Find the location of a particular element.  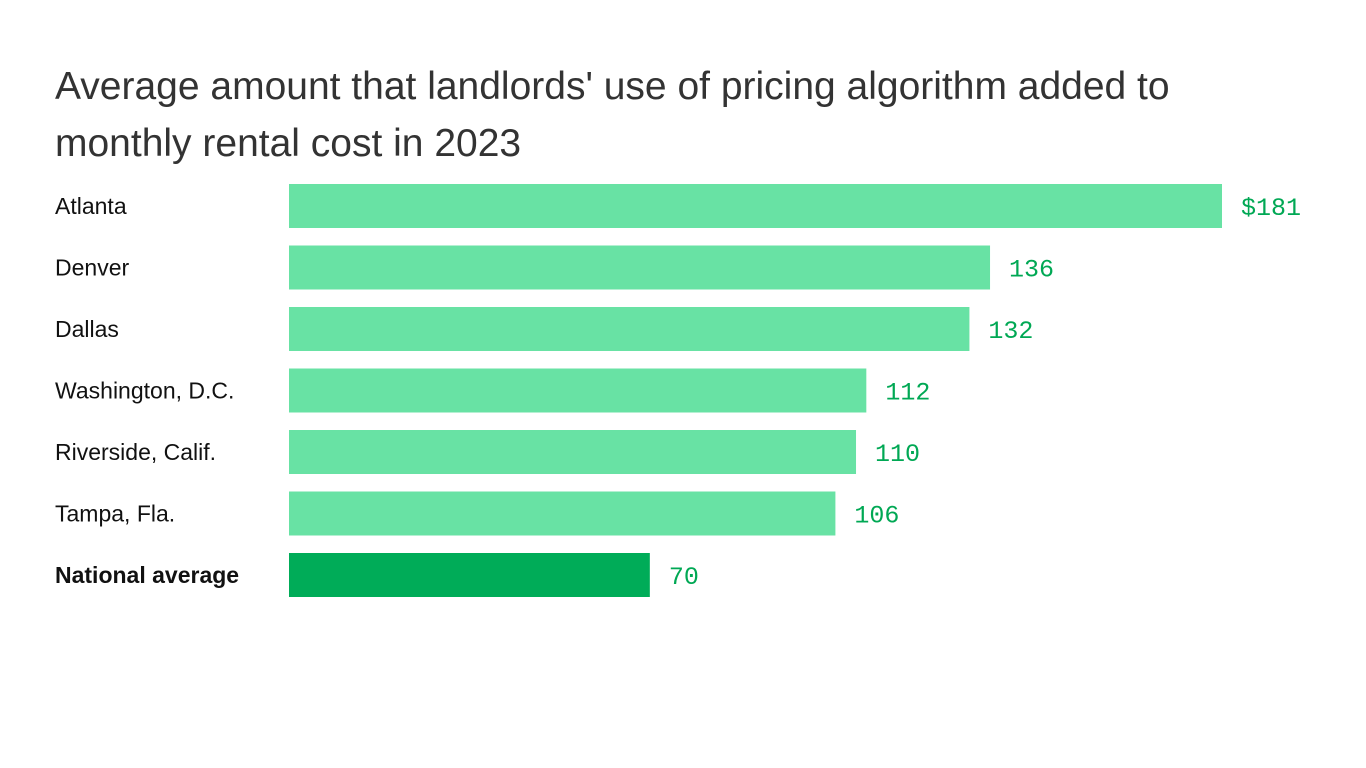

category-label: Dallas is located at coordinates (87, 329).